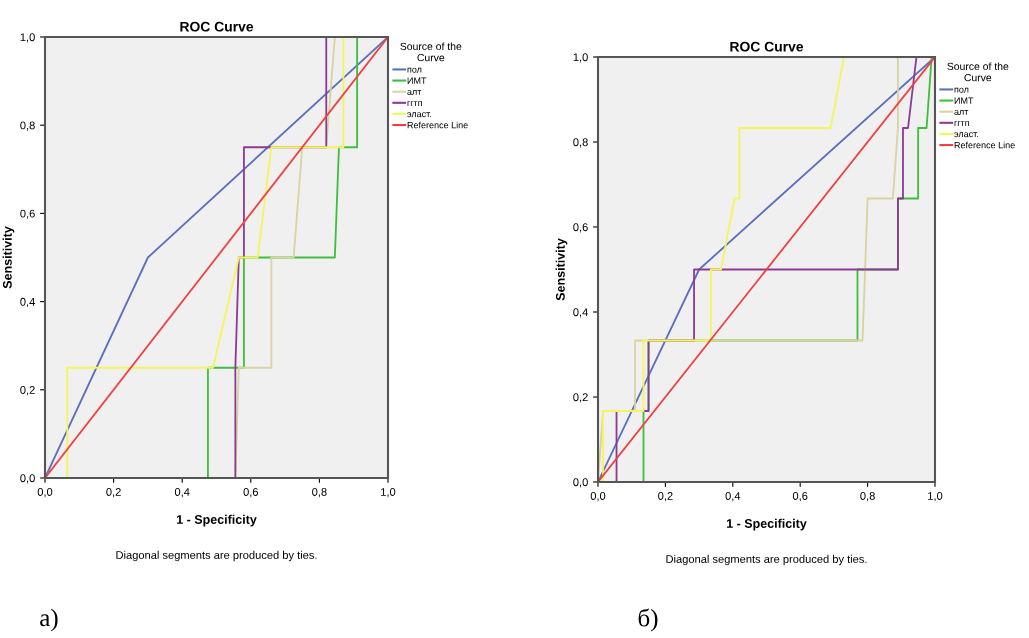 This screenshot has width=1029, height=638. What do you see at coordinates (648, 620) in the screenshot?
I see `text: б)` at bounding box center [648, 620].